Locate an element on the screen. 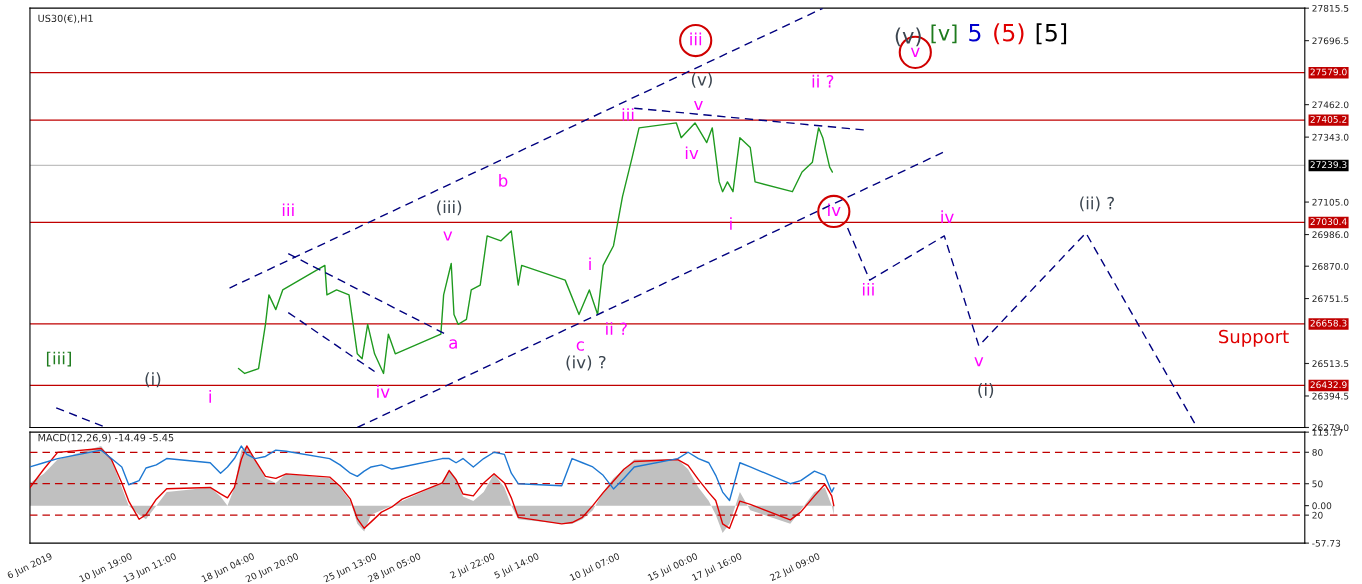 The width and height of the screenshot is (1362, 584). annotation: [5] is located at coordinates (1051, 34).